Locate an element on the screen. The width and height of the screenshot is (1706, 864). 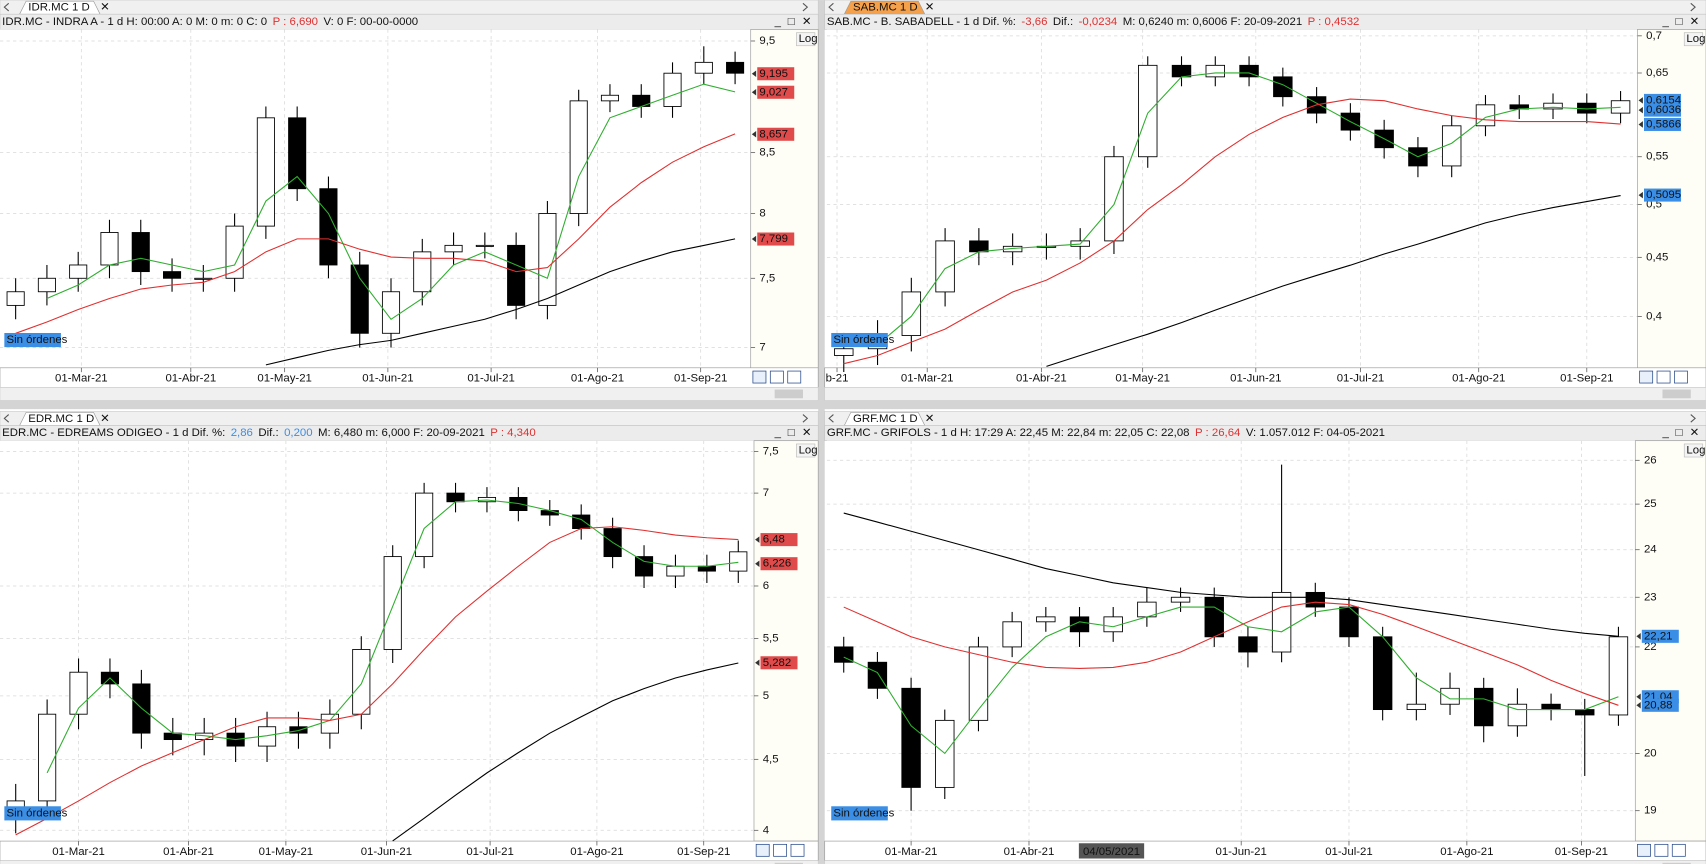
x-tick-label: 01-Jul-21 is located at coordinates (491, 379).